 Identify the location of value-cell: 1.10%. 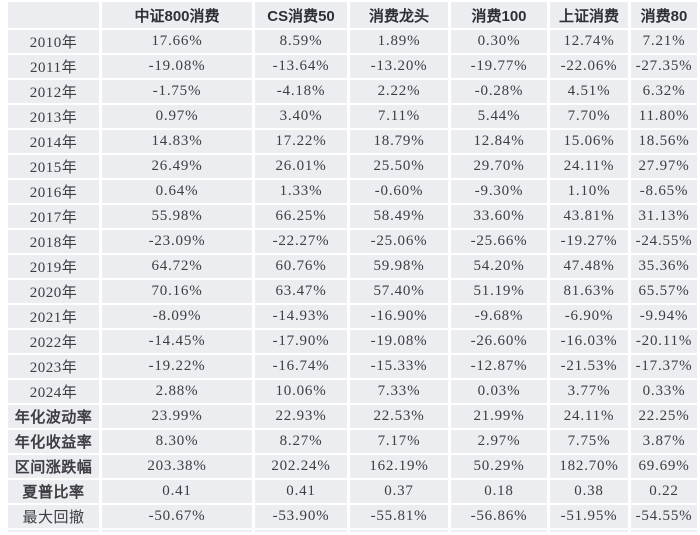
(589, 191).